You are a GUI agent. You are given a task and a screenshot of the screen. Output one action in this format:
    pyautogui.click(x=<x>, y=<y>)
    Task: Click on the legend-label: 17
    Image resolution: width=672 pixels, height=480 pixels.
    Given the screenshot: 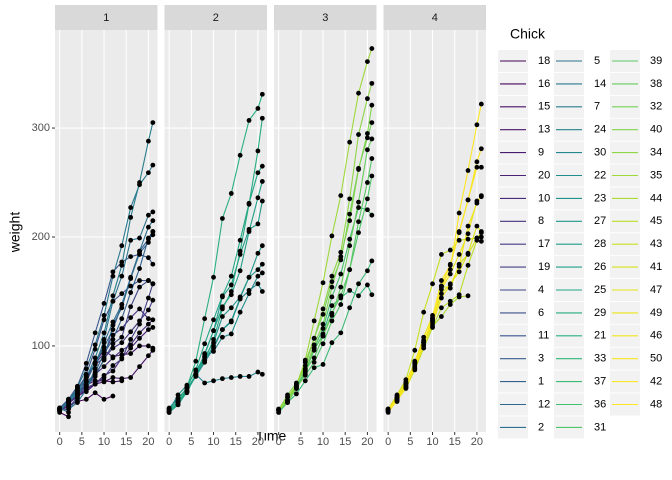 What is the action you would take?
    pyautogui.click(x=544, y=244)
    